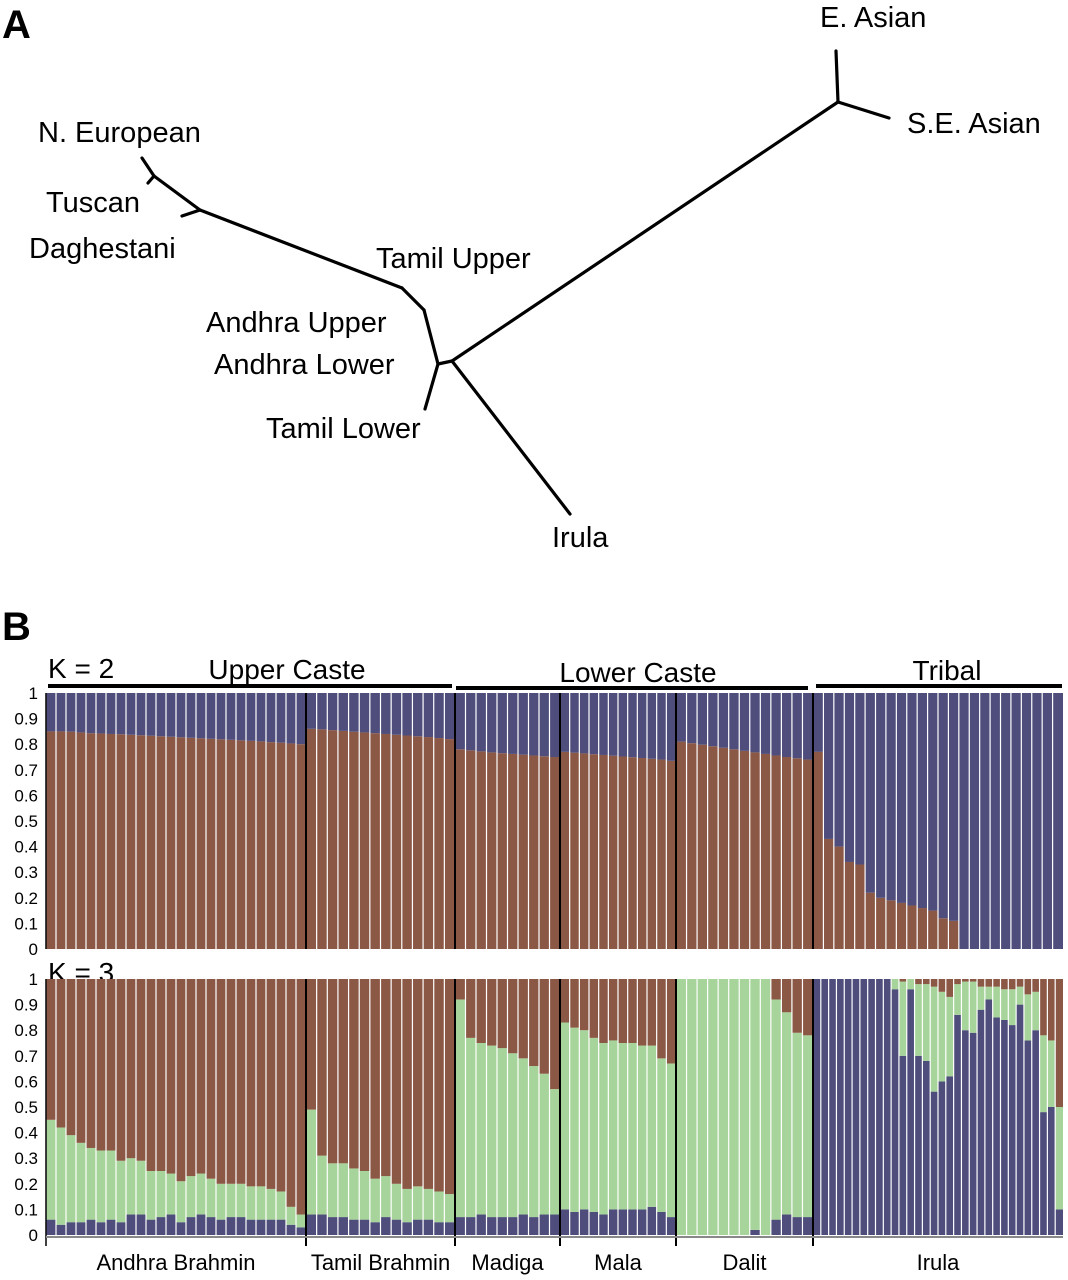 The width and height of the screenshot is (1068, 1280). I want to click on k3-tick-label: 0.5, so click(26, 1107).